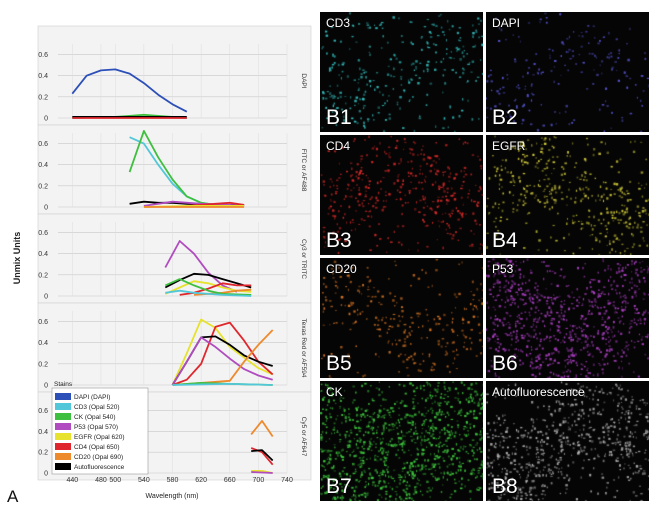 The height and width of the screenshot is (516, 671). What do you see at coordinates (259, 480) in the screenshot?
I see `x-tick-label: 700` at bounding box center [259, 480].